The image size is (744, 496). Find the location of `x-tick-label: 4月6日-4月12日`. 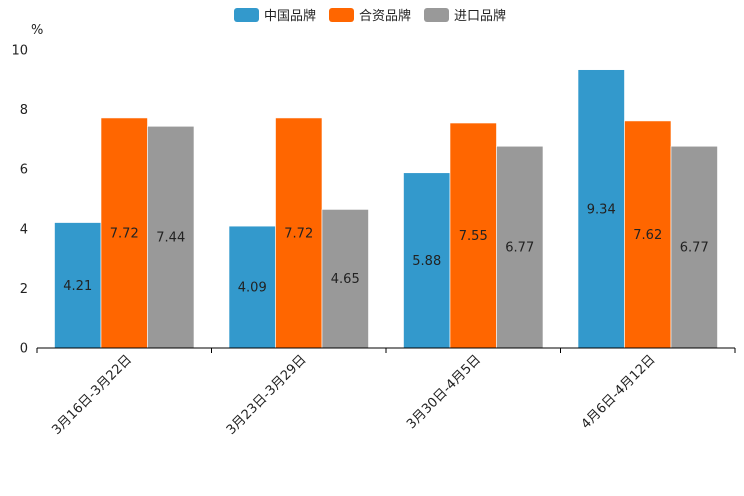

x-tick-label: 4月6日-4月12日 is located at coordinates (619, 392).